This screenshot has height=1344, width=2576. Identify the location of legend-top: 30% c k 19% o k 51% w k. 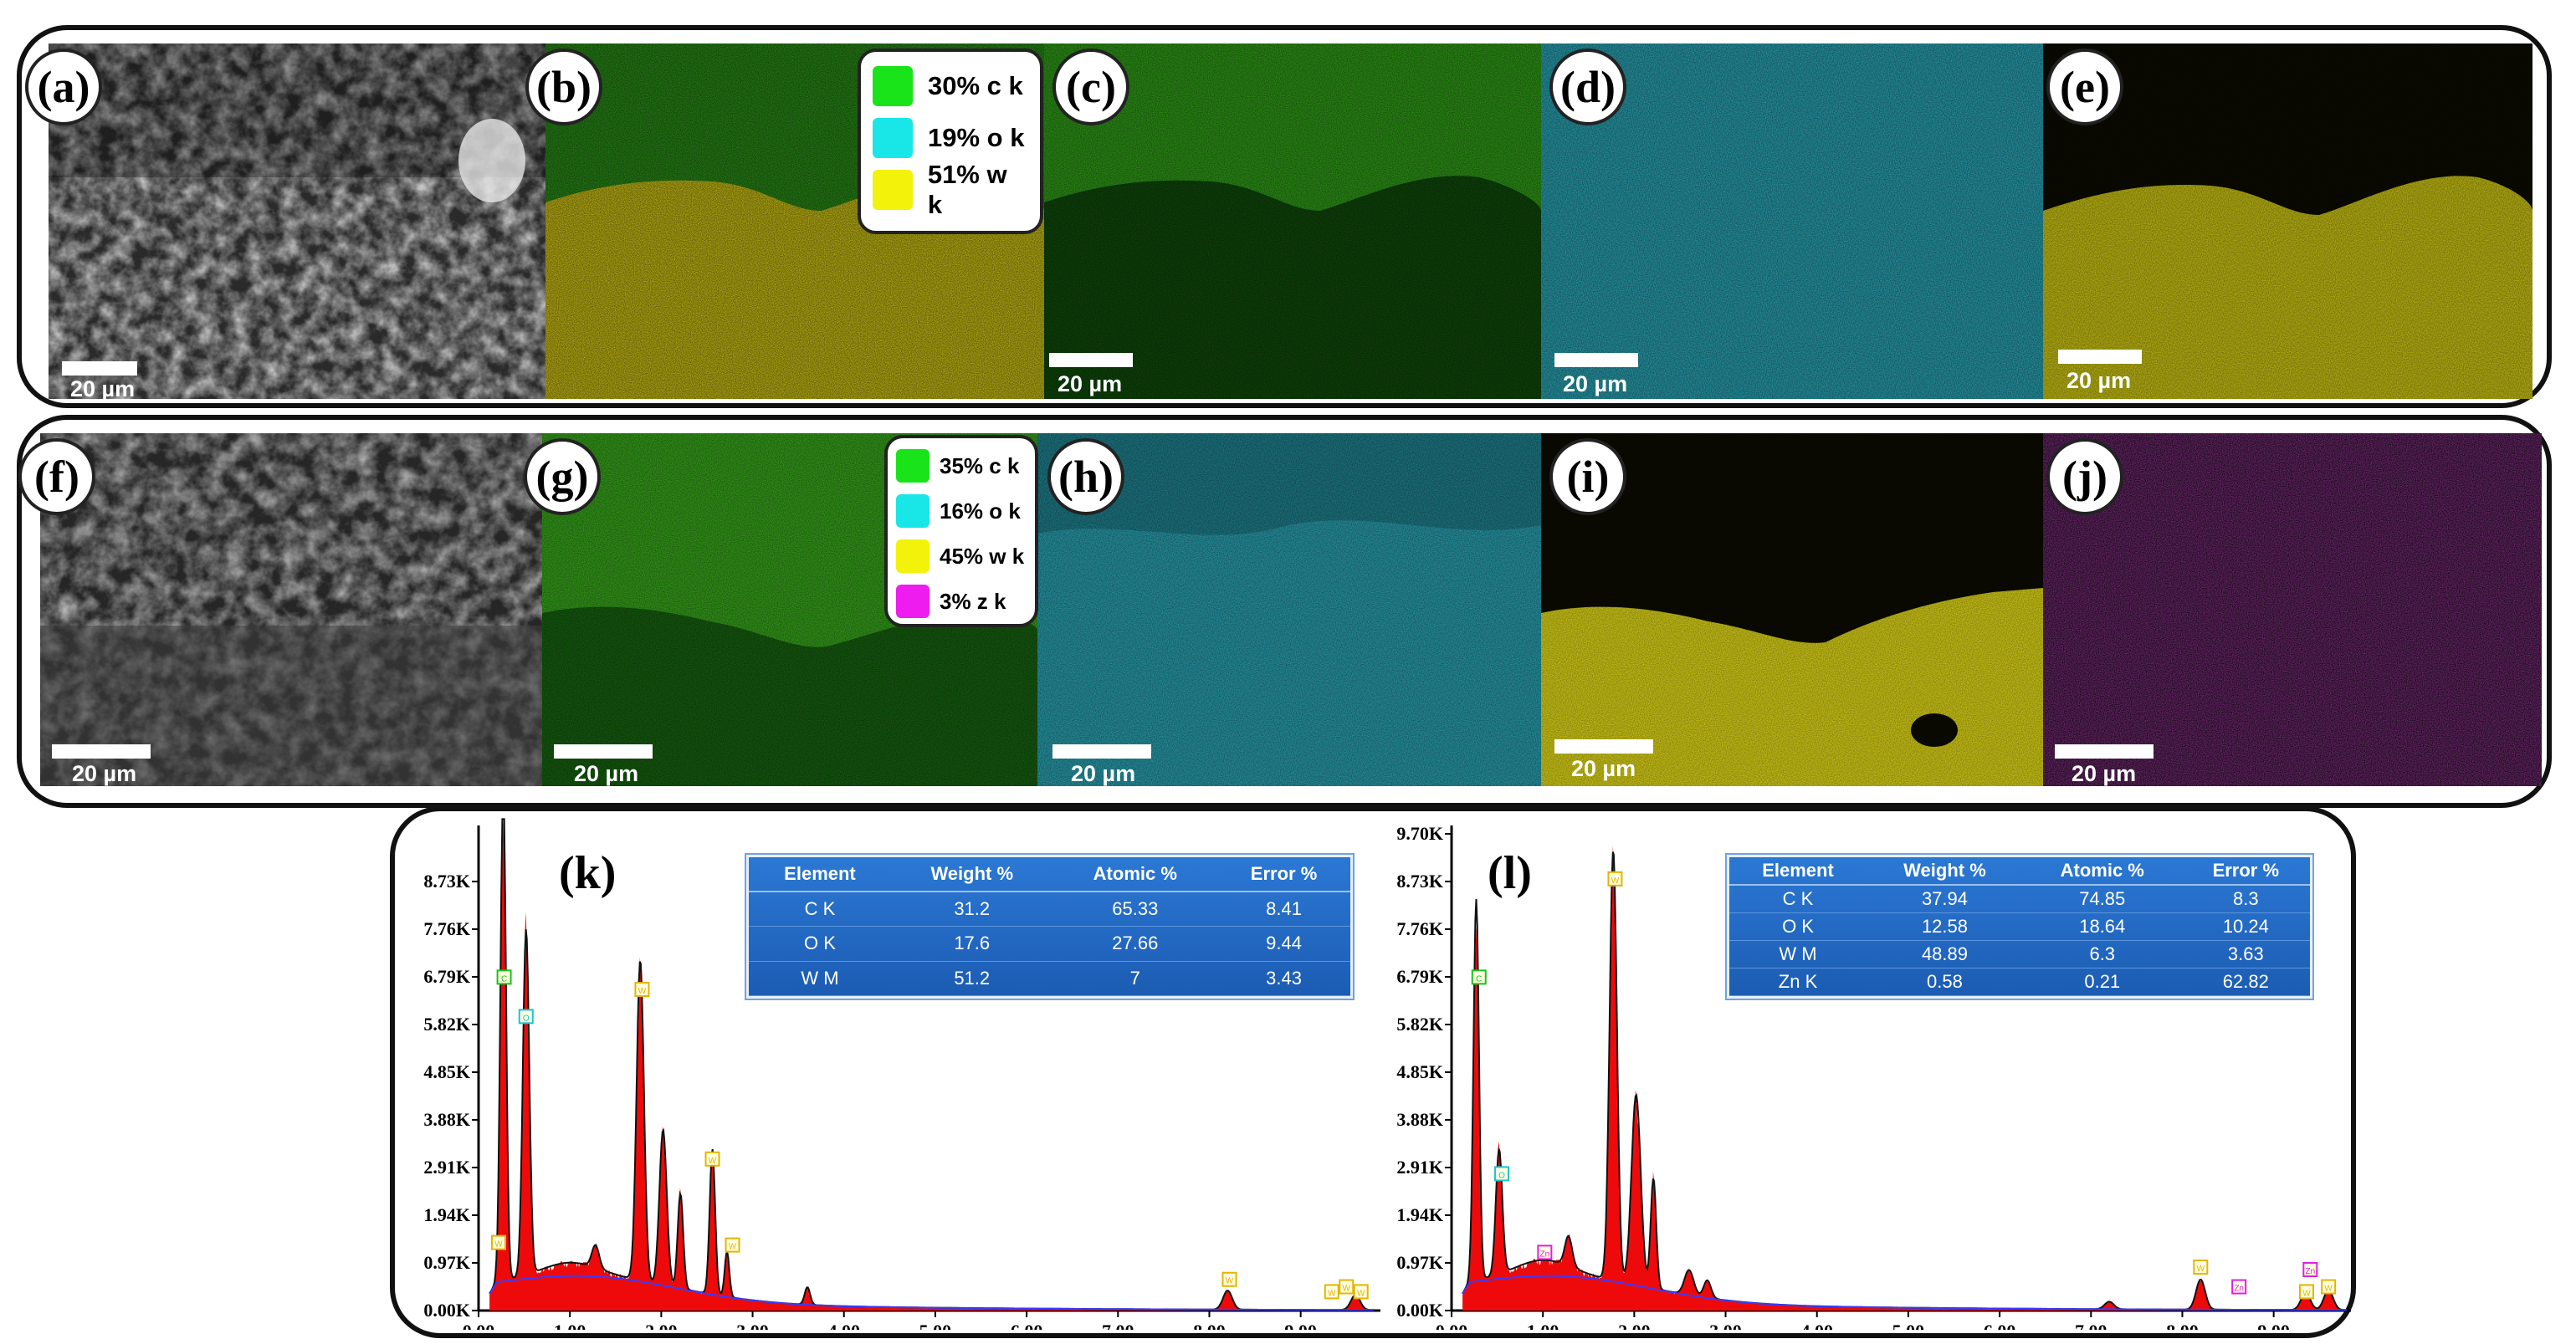
(951, 141).